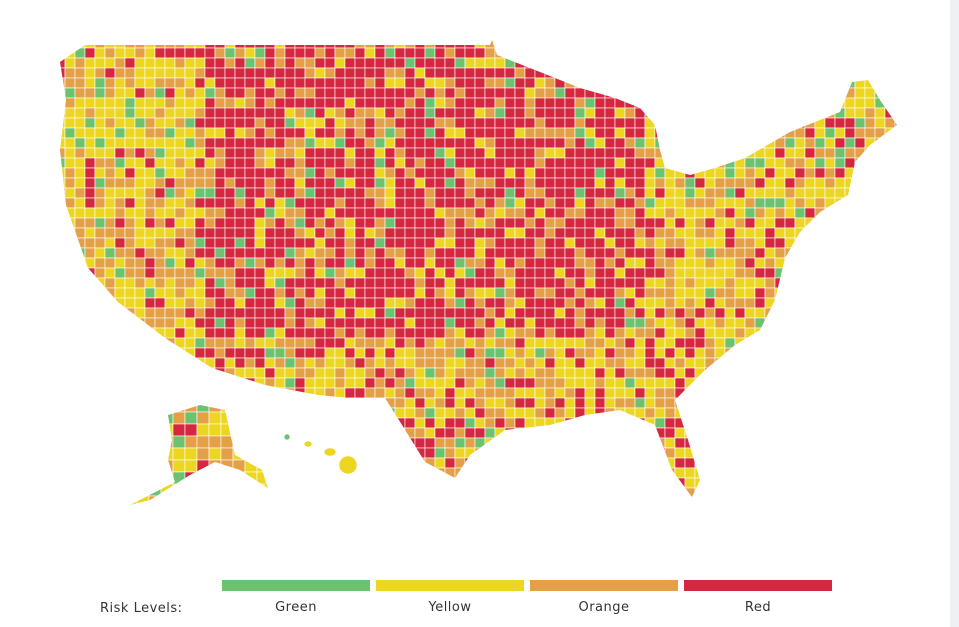  I want to click on scrollbar, so click(954, 313).